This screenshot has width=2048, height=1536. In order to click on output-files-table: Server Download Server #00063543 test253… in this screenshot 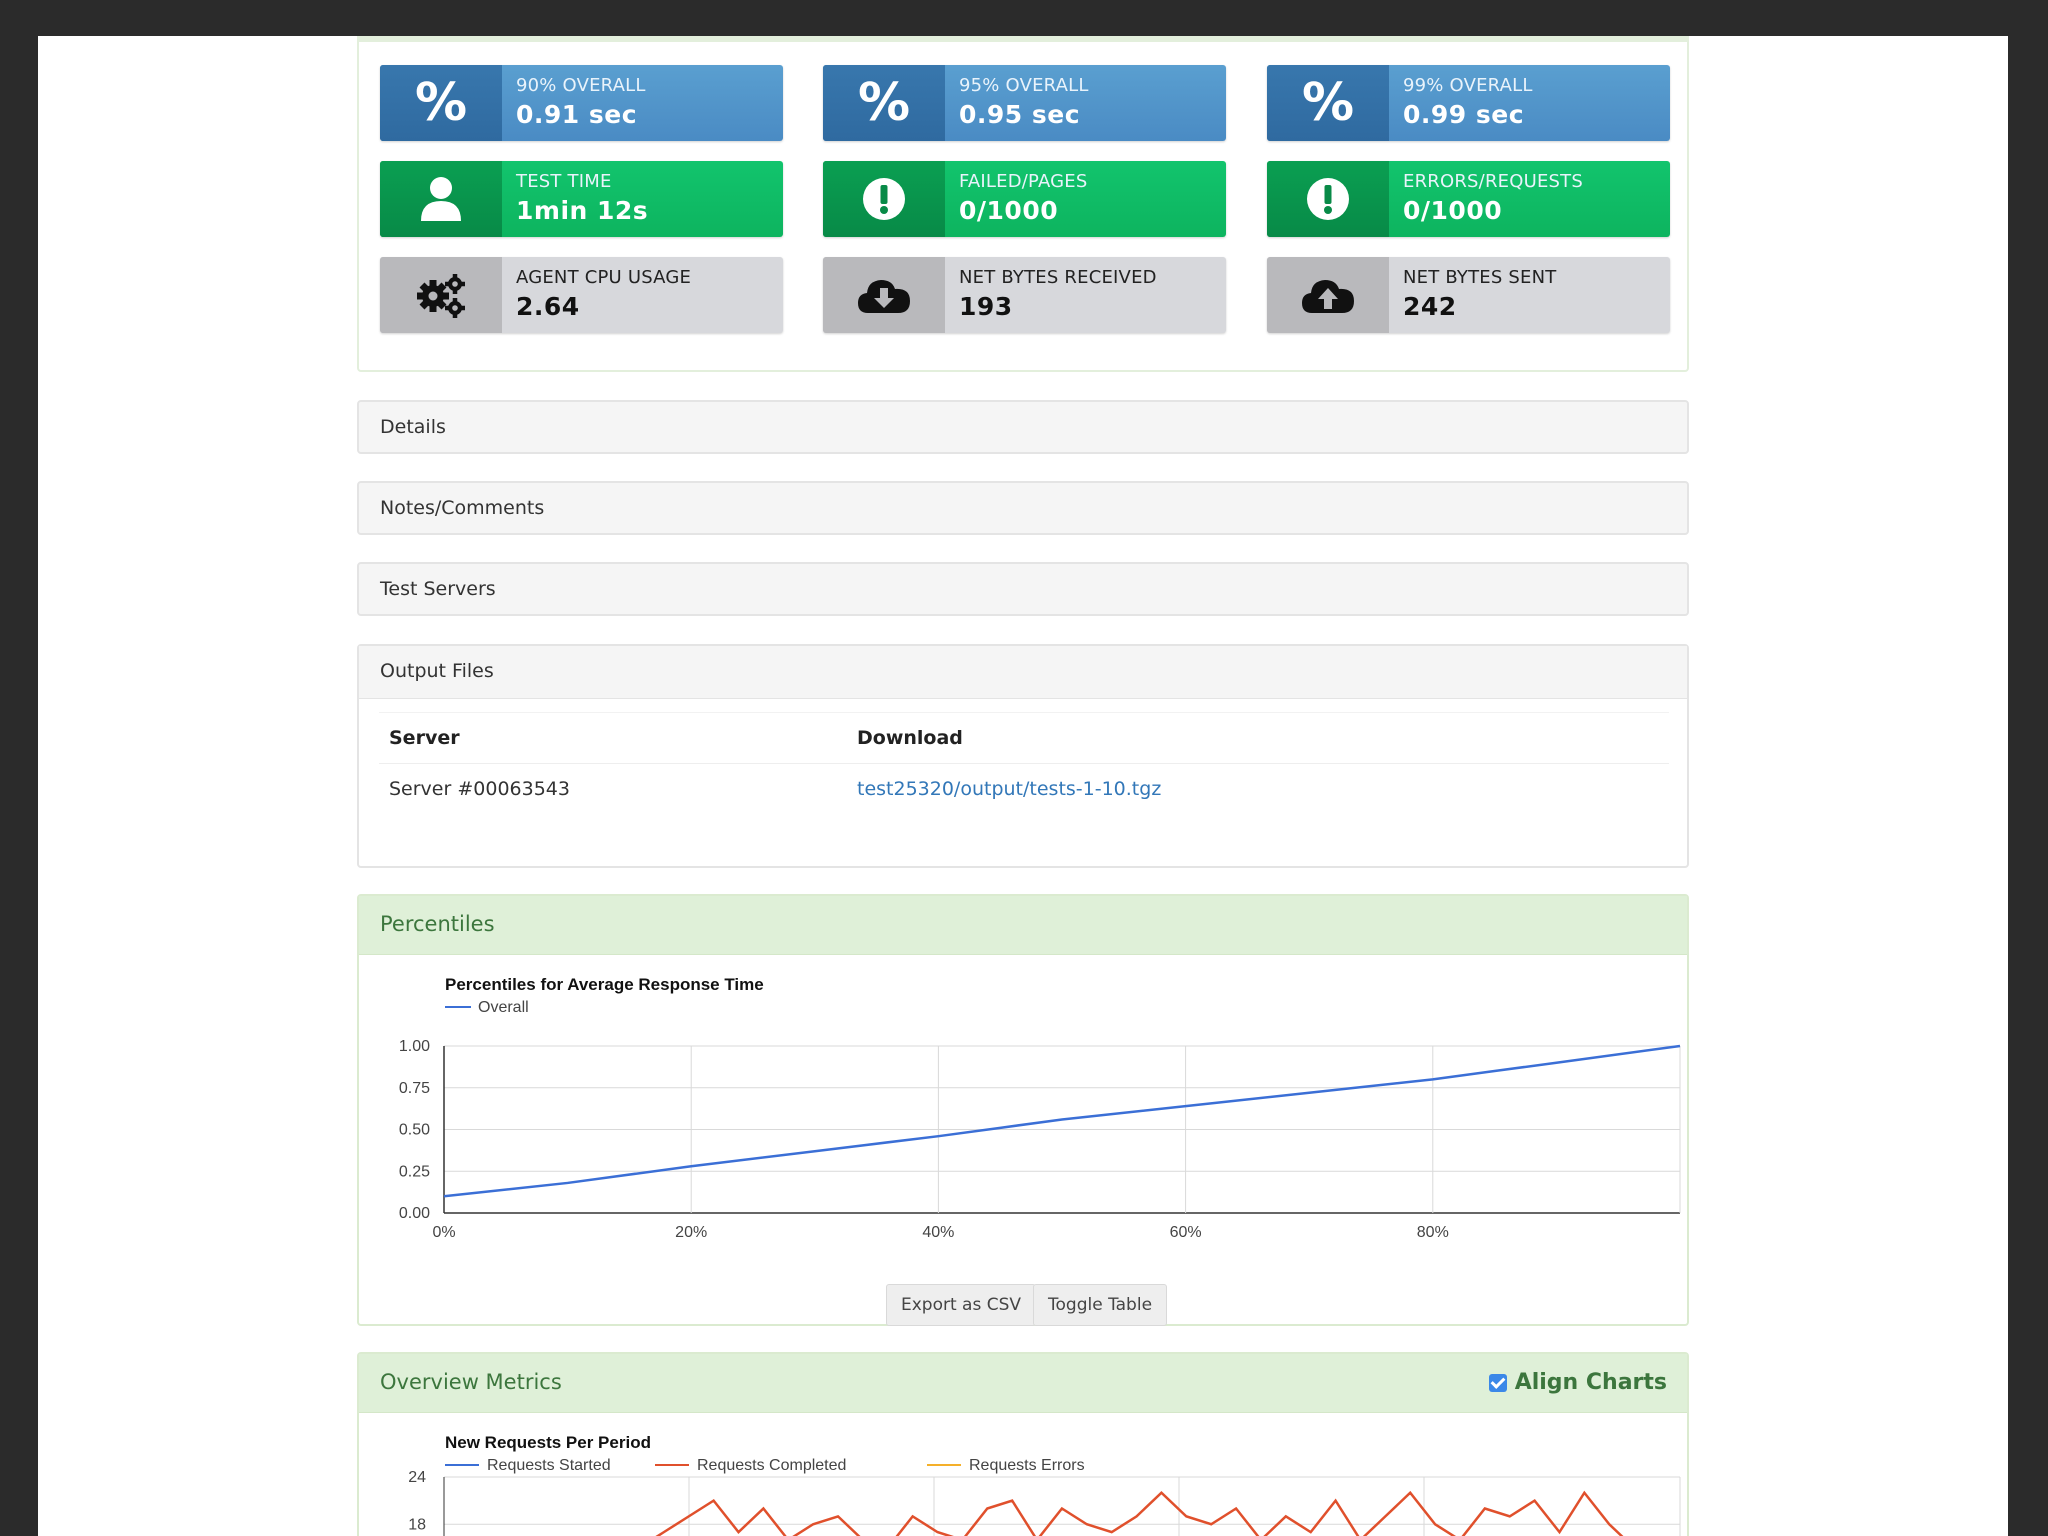, I will do `click(1024, 763)`.